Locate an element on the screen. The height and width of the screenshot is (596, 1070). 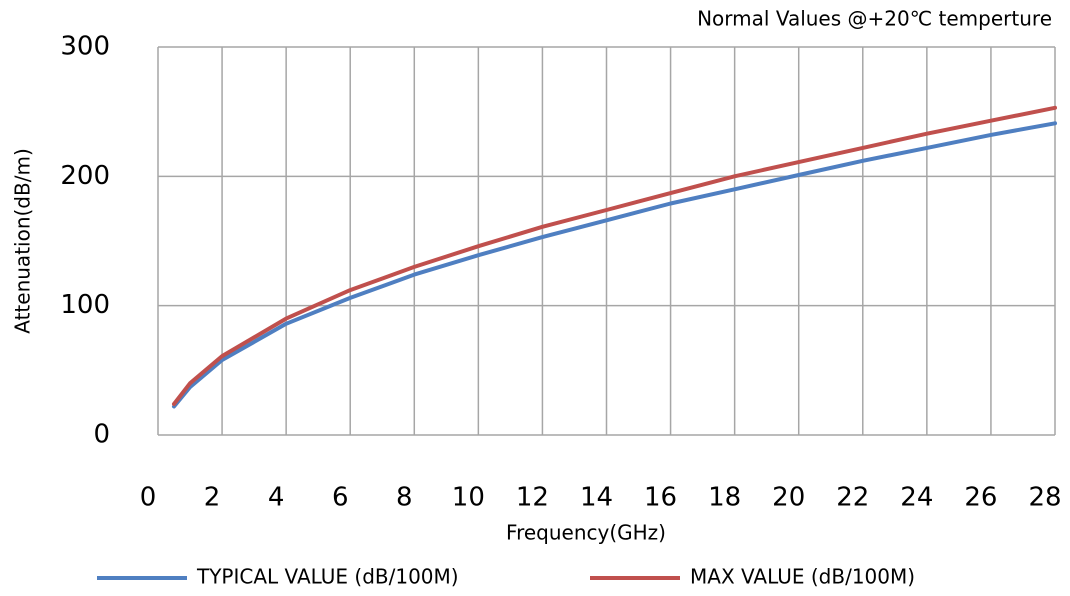
x-tick-label: 18 is located at coordinates (724, 498).